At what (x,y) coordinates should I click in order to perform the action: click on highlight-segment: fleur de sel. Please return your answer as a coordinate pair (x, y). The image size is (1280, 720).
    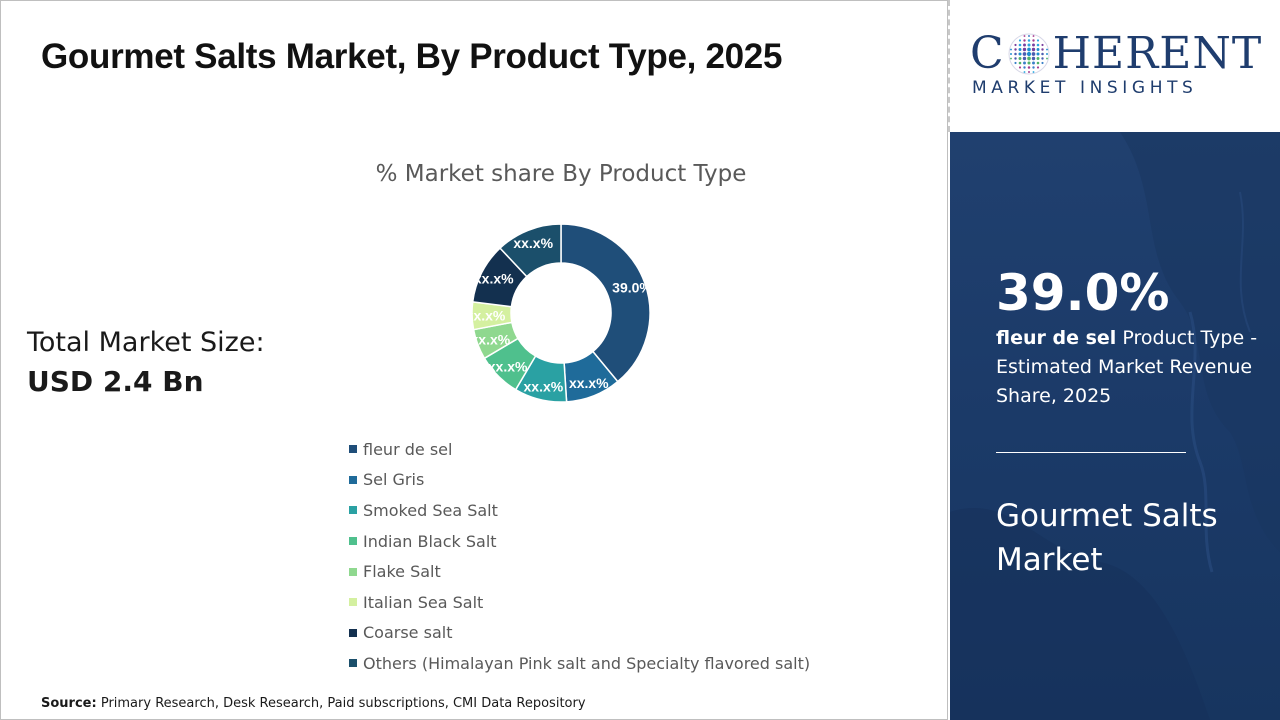
    Looking at the image, I should click on (1056, 338).